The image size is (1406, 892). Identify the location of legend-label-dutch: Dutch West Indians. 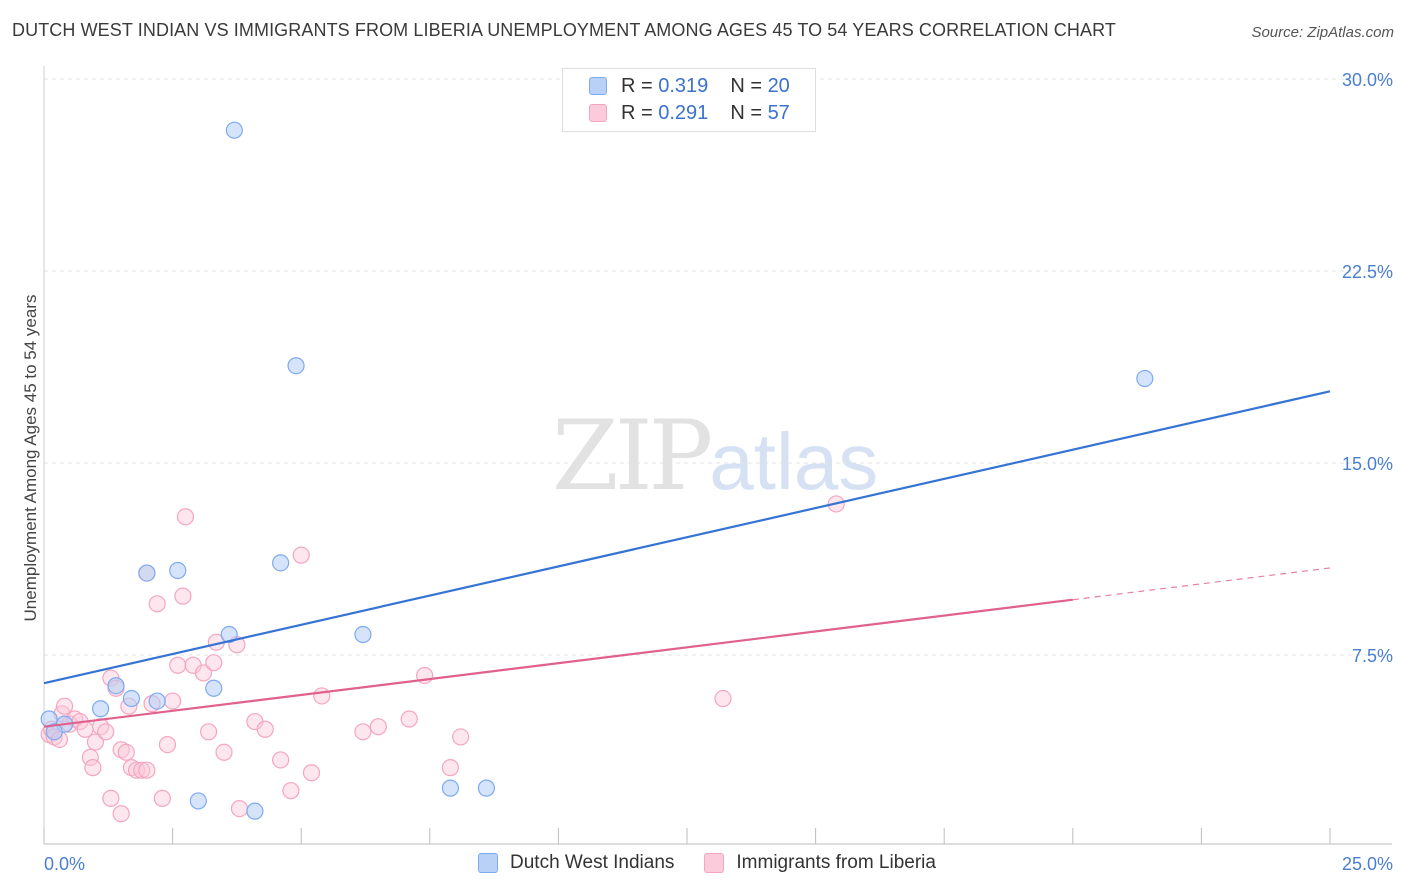
(592, 862).